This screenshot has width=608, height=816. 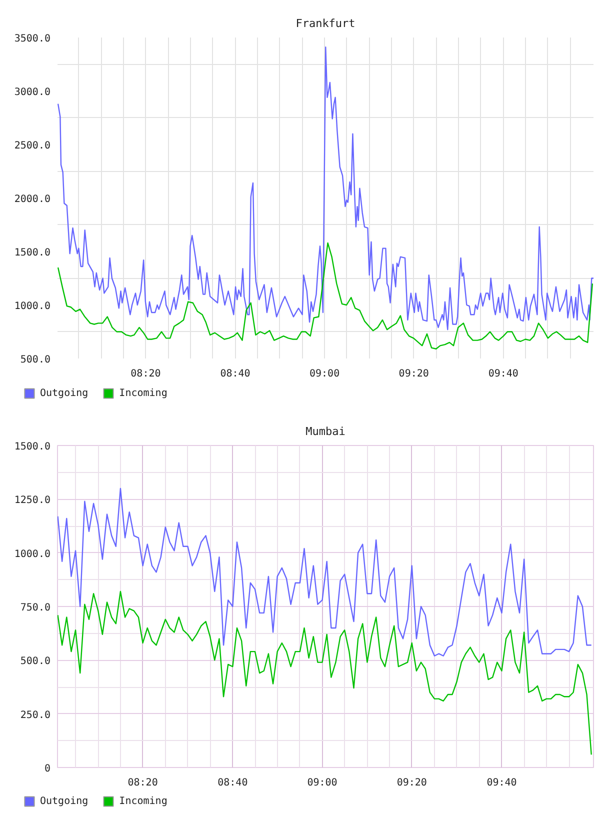 I want to click on chart-title: Mumbai, so click(x=326, y=431).